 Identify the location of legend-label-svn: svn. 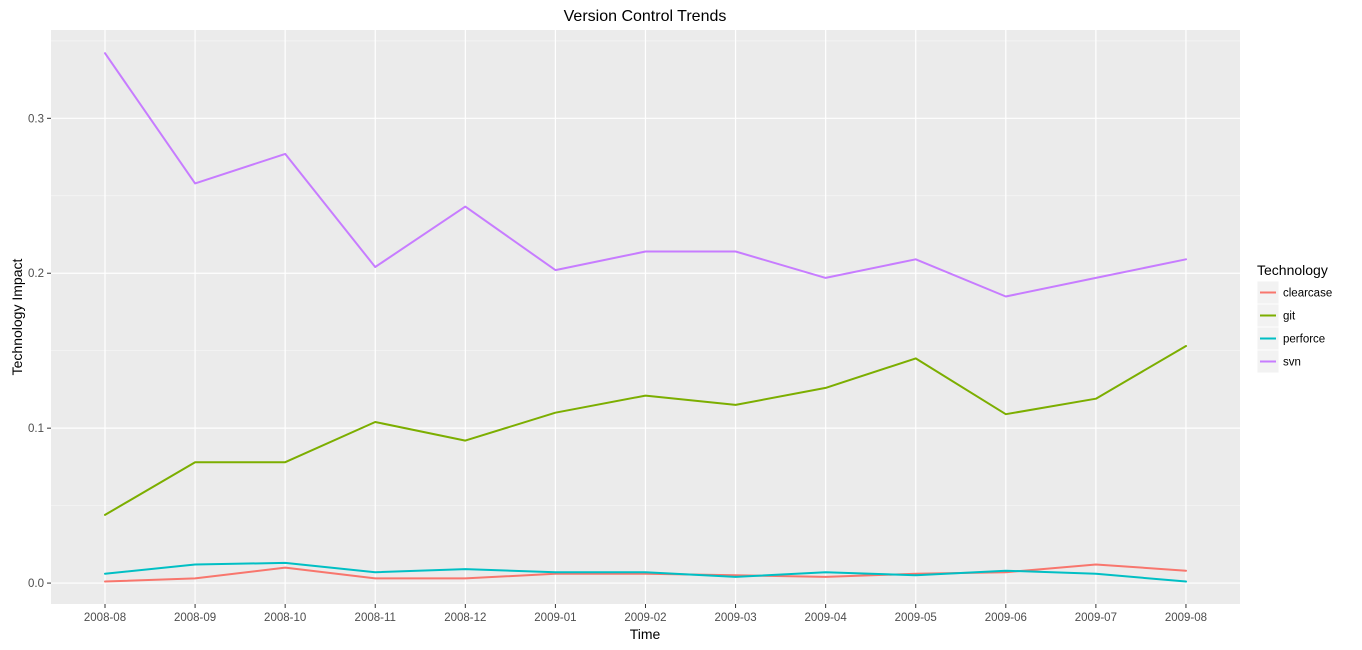
(1292, 363).